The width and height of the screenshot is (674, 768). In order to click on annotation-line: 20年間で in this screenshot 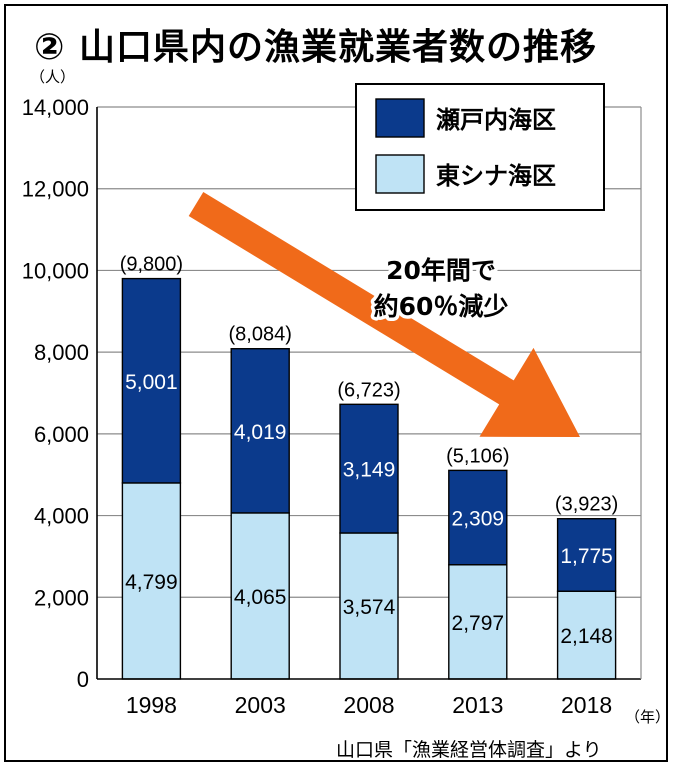, I will do `click(441, 270)`.